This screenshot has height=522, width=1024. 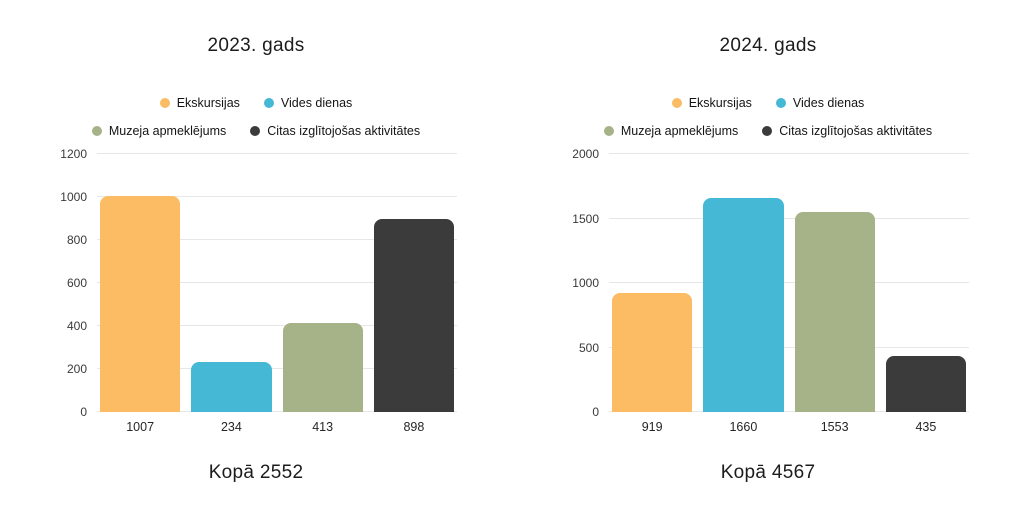 I want to click on chart-title-2023: 2023. gads, so click(x=256, y=45).